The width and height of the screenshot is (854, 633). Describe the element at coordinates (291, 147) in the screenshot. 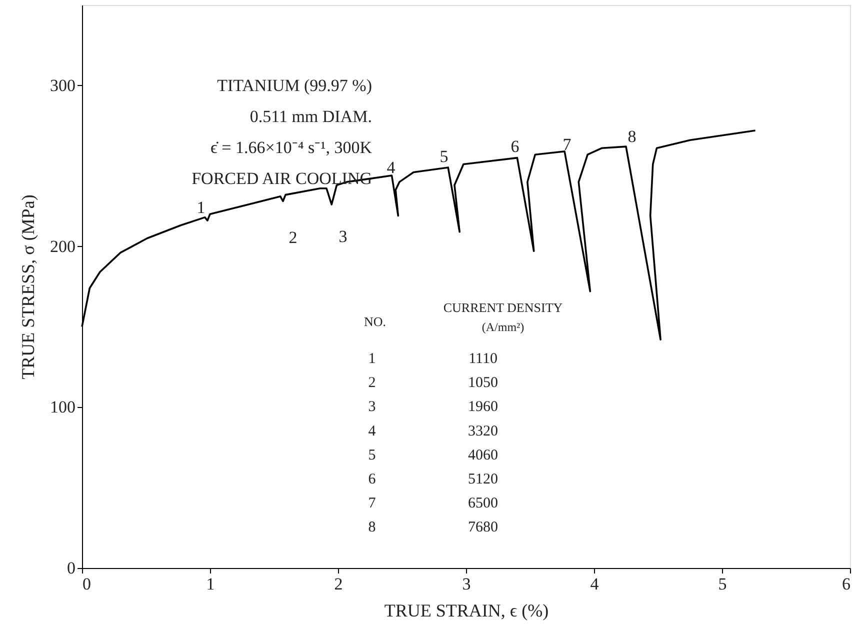

I see `annotation: ϵ̇ = 1.66×10⁻⁴ s⁻¹, 300K` at that location.